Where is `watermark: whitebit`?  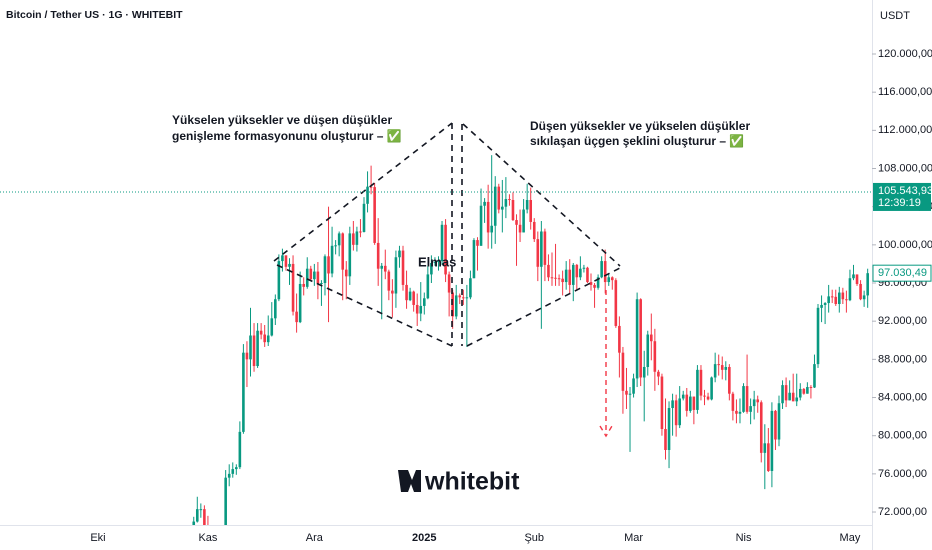
watermark: whitebit is located at coordinates (459, 482).